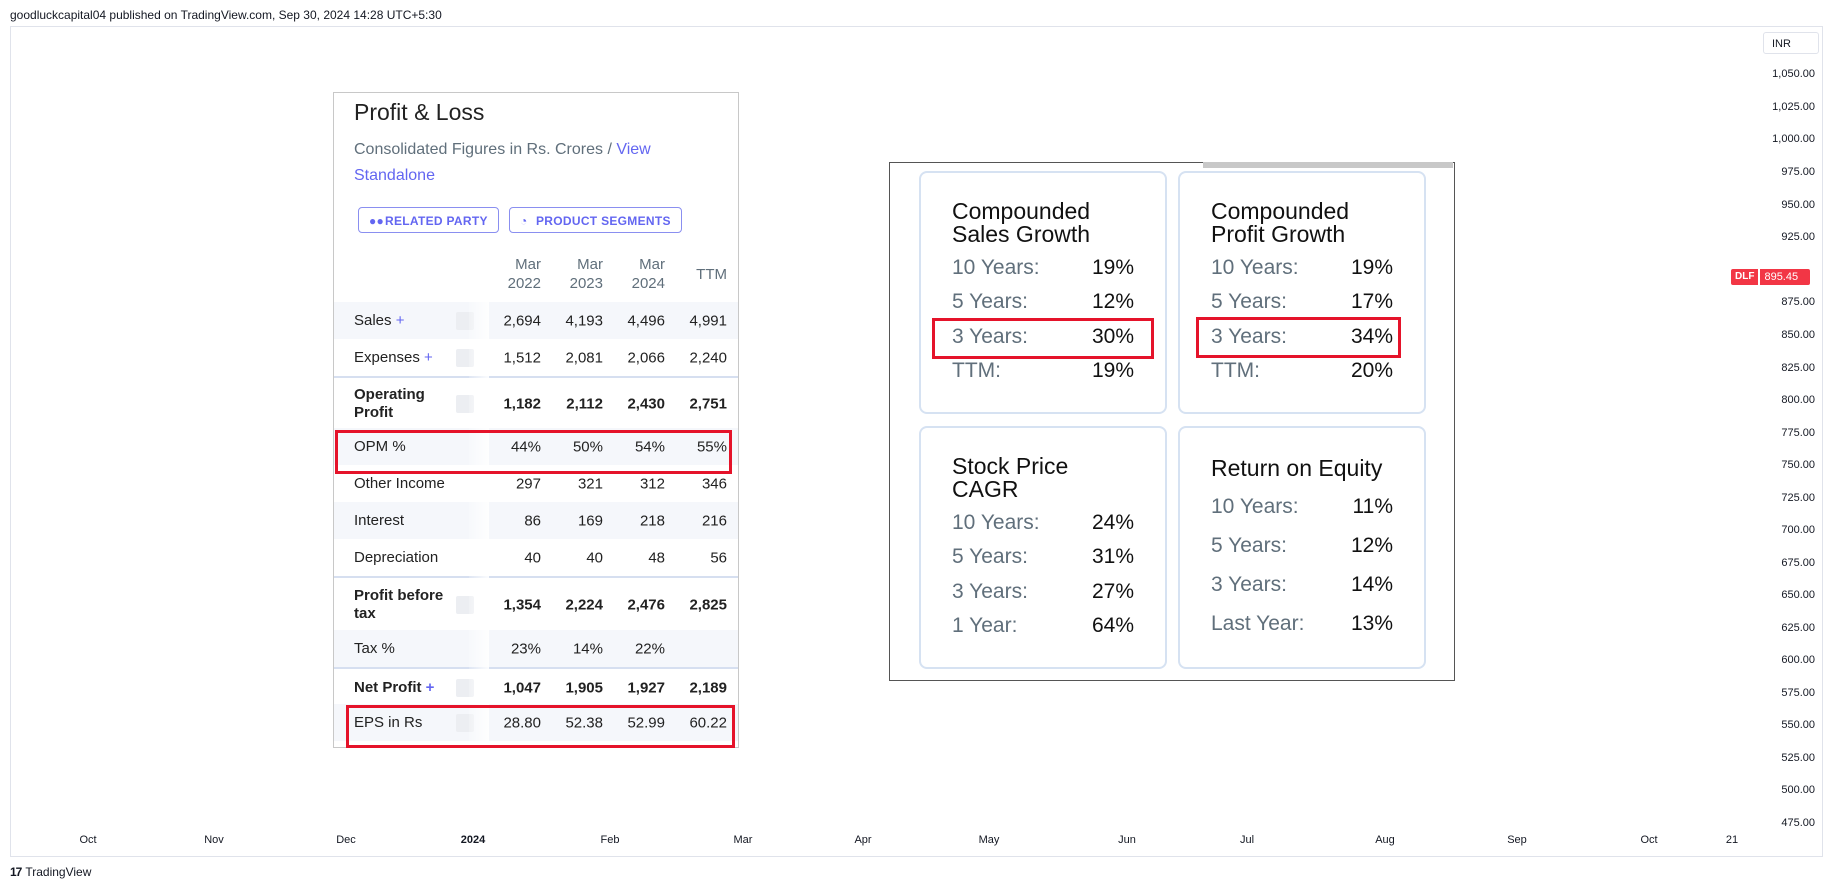 Image resolution: width=1835 pixels, height=891 pixels. Describe the element at coordinates (1793, 107) in the screenshot. I see `price-tick: 1,025.00` at that location.